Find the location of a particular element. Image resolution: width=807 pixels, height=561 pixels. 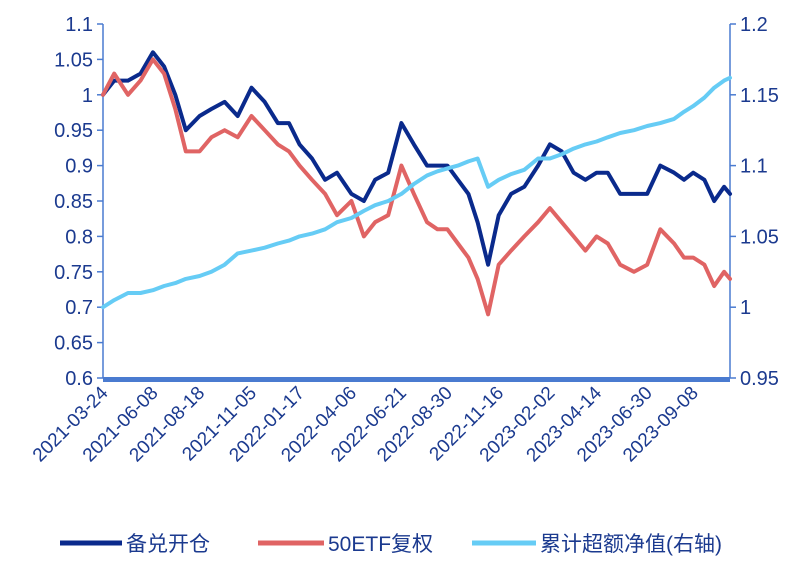

y-right-tick-label: 1.1 is located at coordinates (754, 167).